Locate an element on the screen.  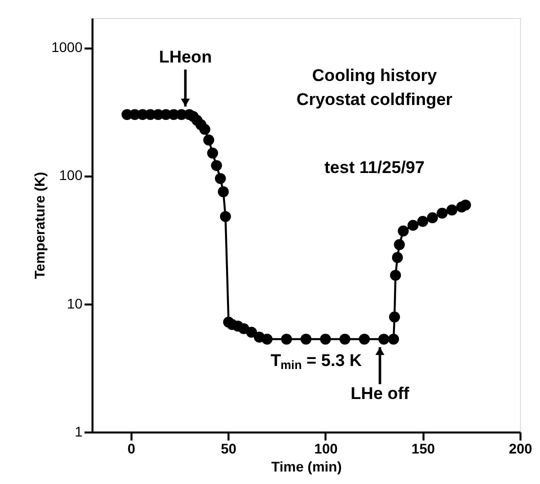
x-tick-label: 100 is located at coordinates (326, 448).